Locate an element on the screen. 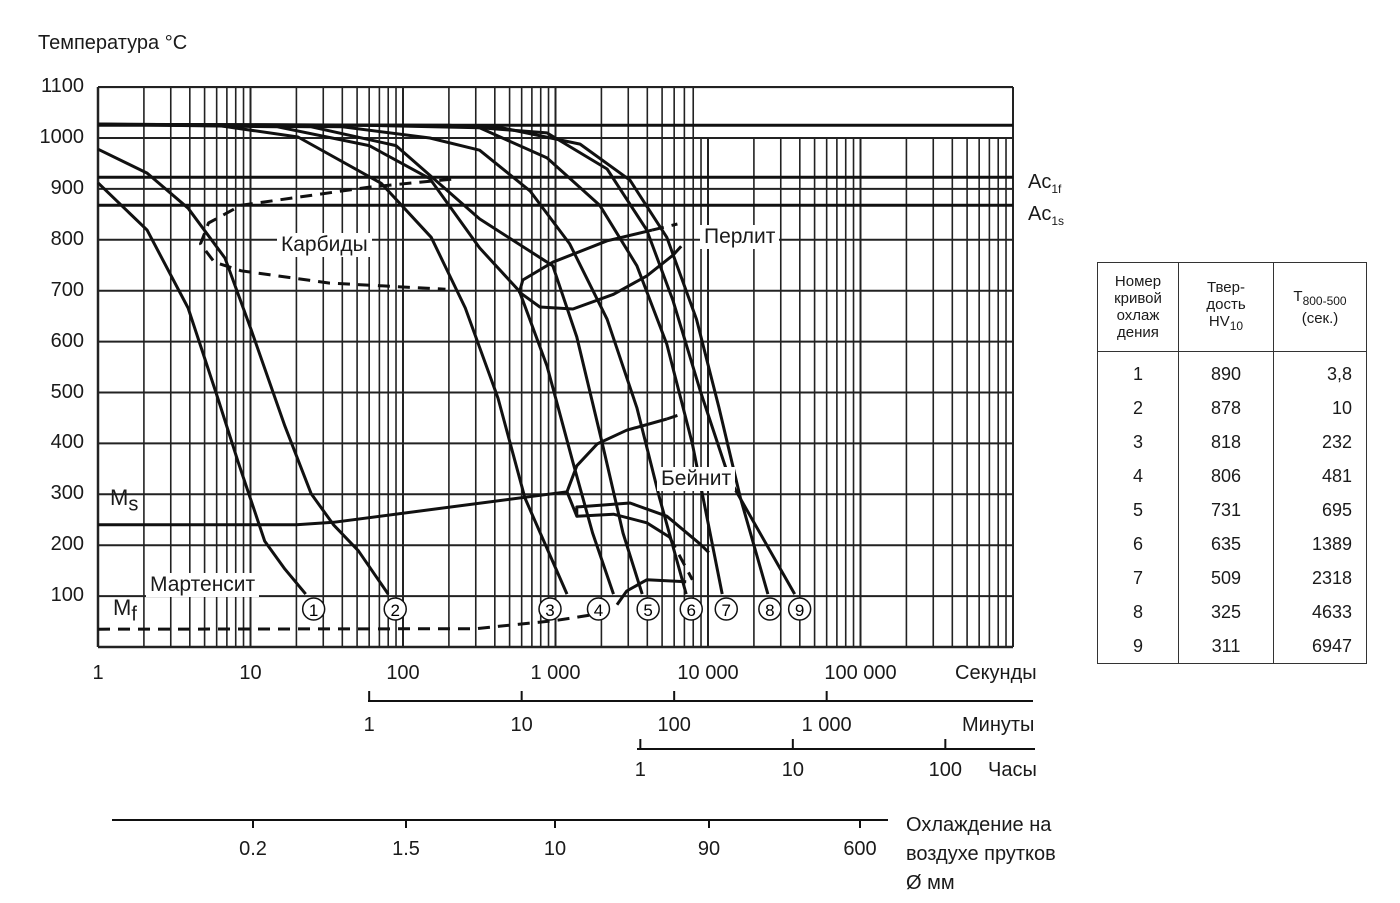 This screenshot has height=903, width=1400. y-tick-label: 100 is located at coordinates (67, 595).